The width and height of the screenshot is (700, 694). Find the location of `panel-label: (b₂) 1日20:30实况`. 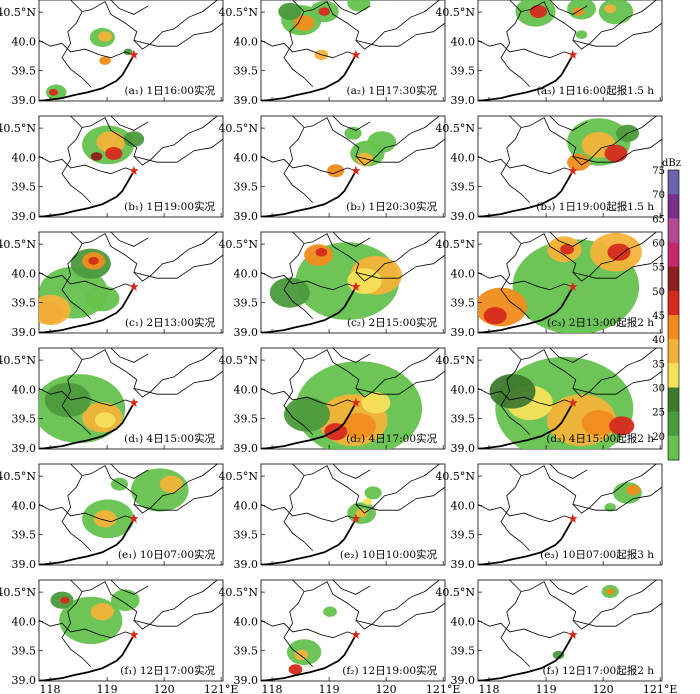

panel-label: (b₂) 1日20:30实况 is located at coordinates (391, 206).